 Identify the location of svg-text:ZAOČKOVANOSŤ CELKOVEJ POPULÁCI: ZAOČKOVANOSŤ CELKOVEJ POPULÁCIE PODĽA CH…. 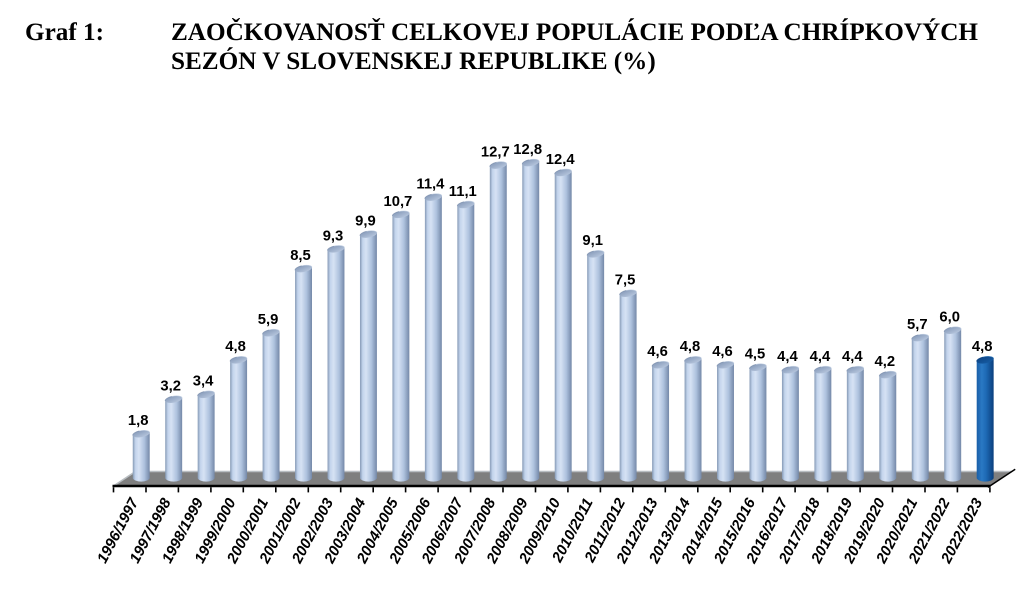
(574, 31).